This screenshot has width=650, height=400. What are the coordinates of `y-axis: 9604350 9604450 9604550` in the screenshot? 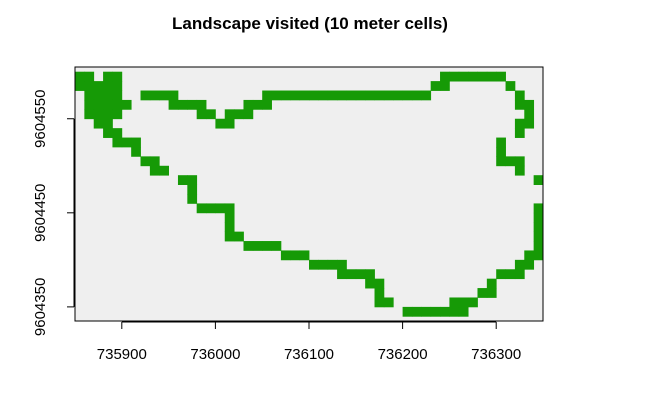 It's located at (53, 213).